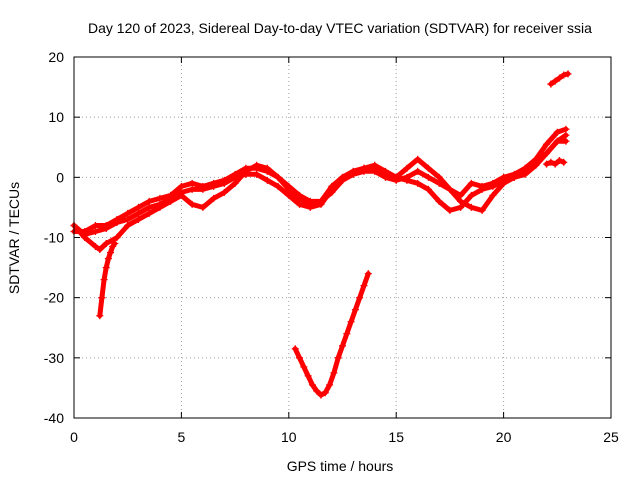 The height and width of the screenshot is (480, 640). What do you see at coordinates (331, 334) in the screenshot?
I see `series-trace-deep-dip` at bounding box center [331, 334].